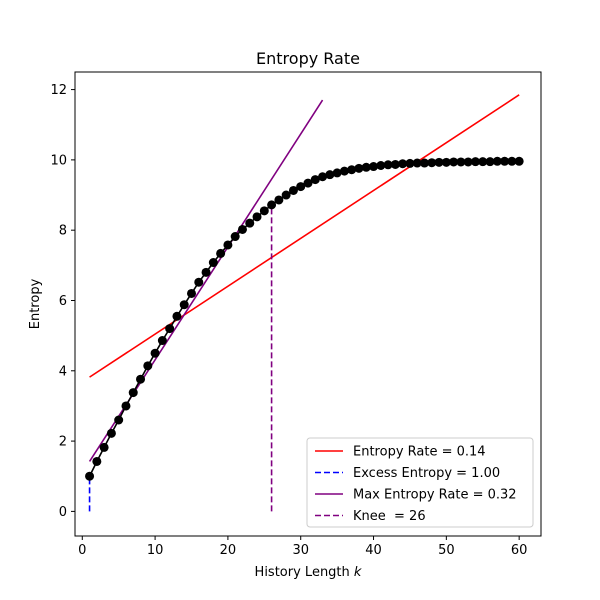 The width and height of the screenshot is (600, 600). I want to click on y-tick-label: 8, so click(63, 231).